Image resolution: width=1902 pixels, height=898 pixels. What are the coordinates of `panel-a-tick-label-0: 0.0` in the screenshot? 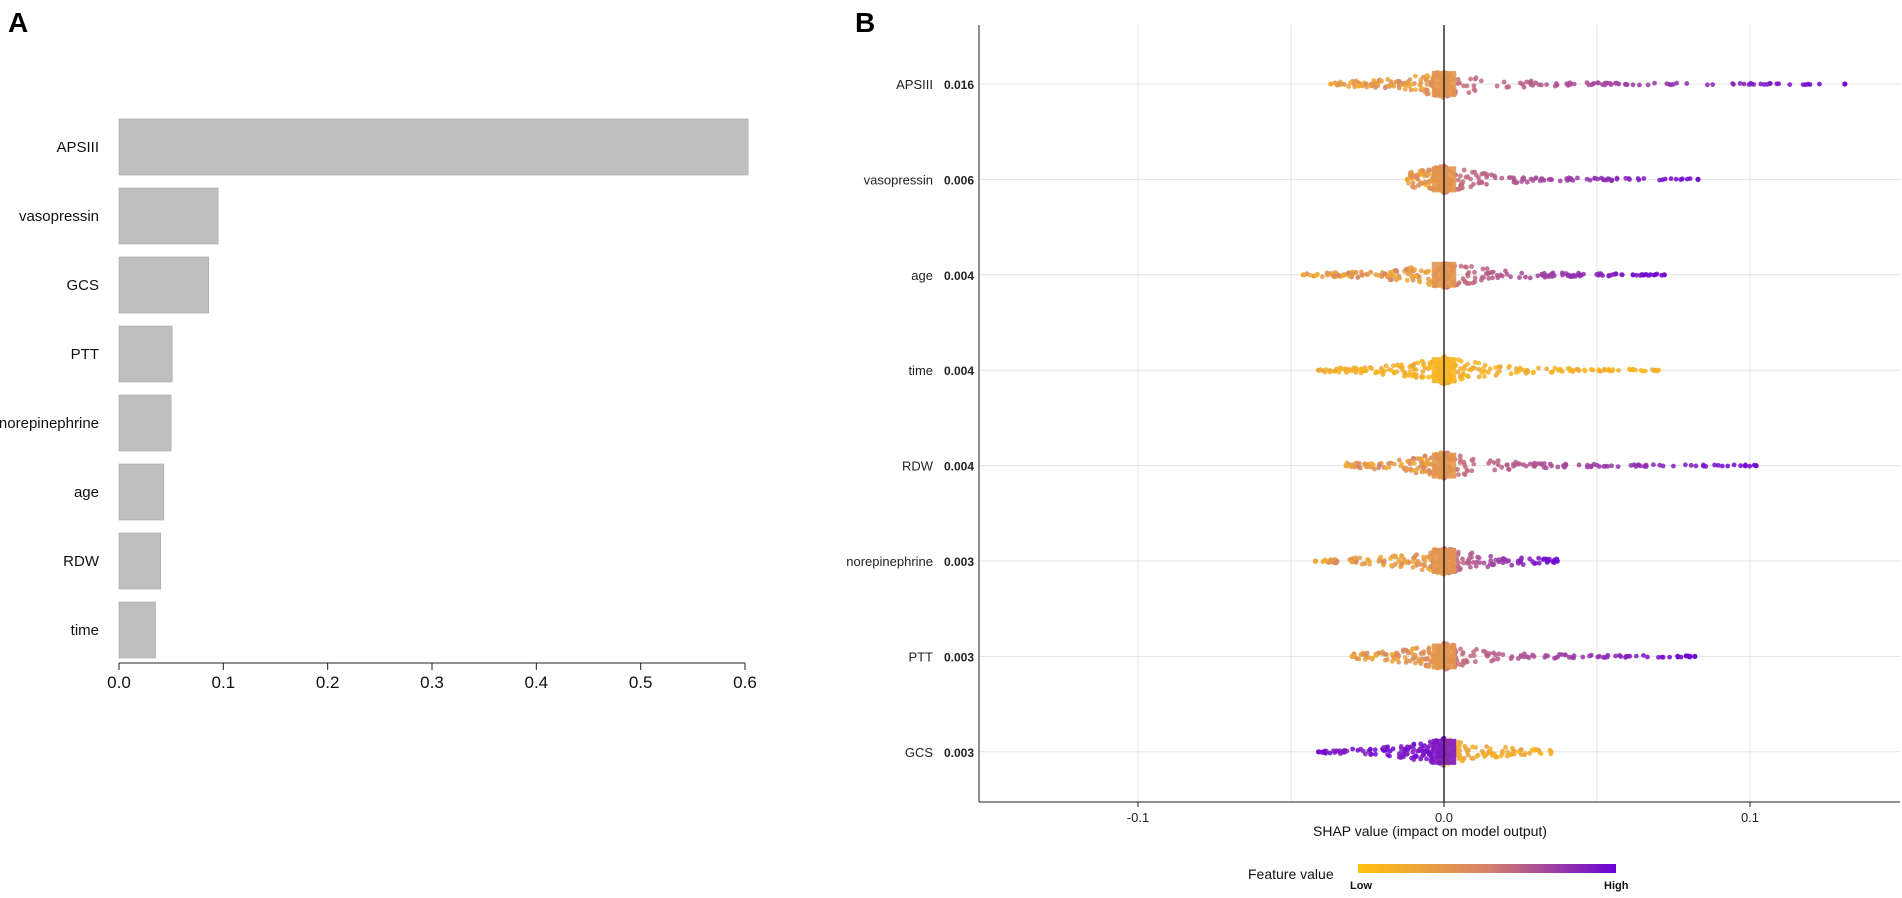 It's located at (119, 682).